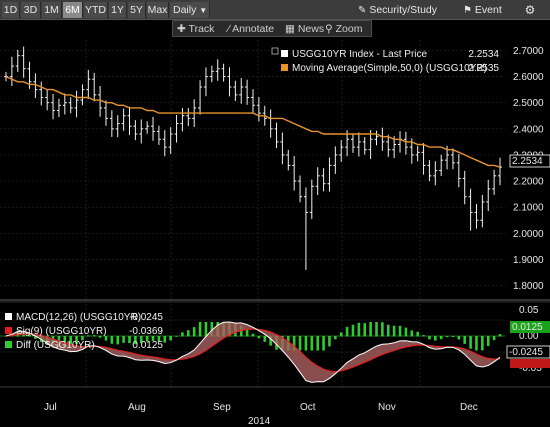  Describe the element at coordinates (253, 352) in the screenshot. I see `macd-line` at that location.